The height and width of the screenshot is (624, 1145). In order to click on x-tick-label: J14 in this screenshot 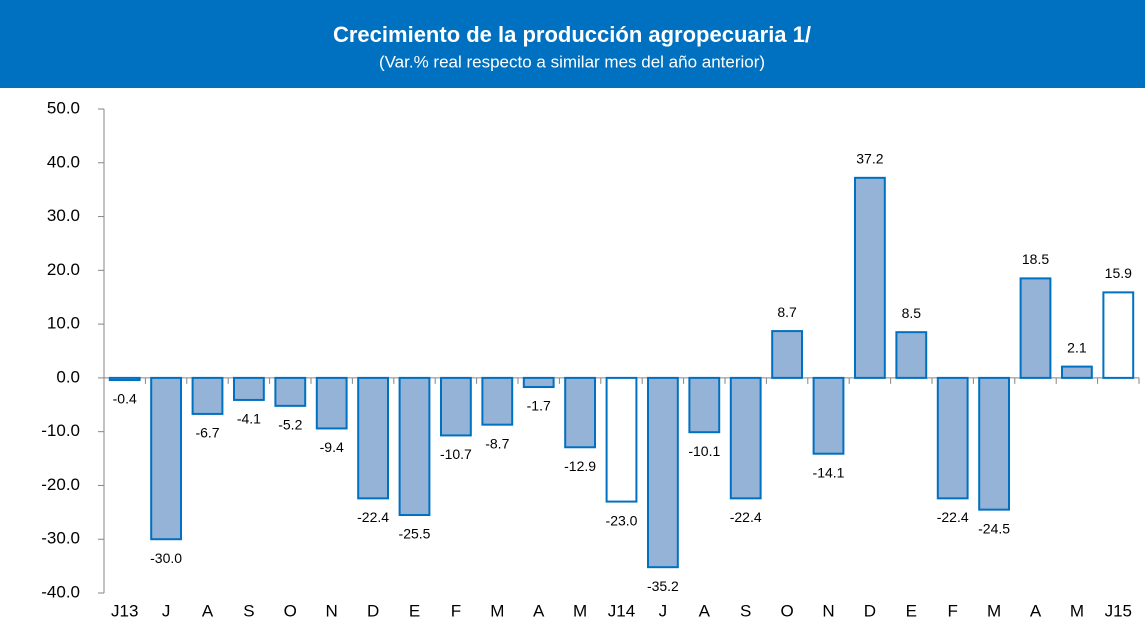, I will do `click(621, 610)`.